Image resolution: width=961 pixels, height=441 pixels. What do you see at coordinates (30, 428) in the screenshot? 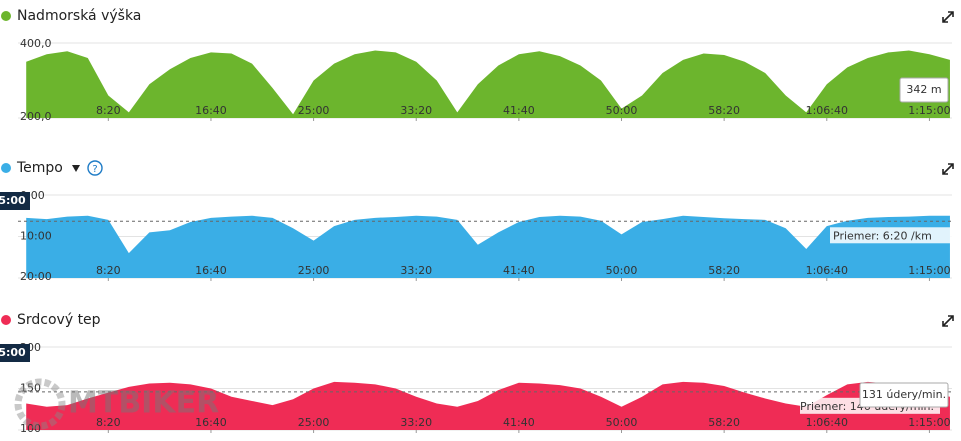
I see `y-tick-label: 100` at bounding box center [30, 428].